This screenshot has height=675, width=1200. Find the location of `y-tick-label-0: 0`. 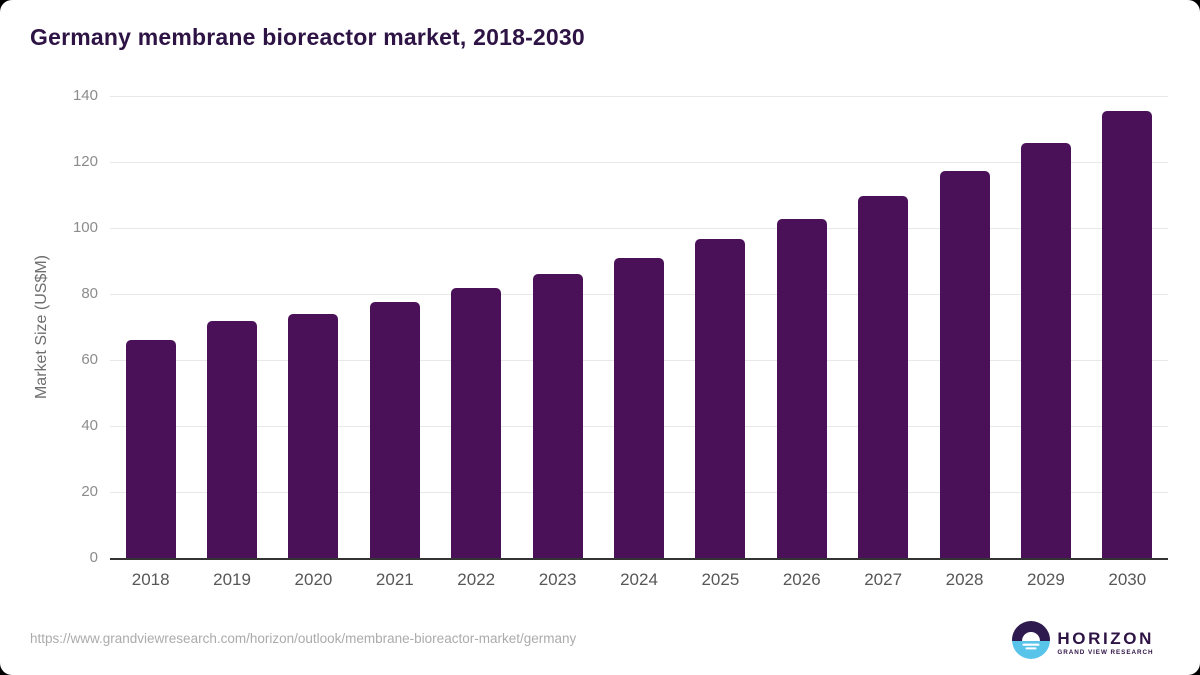

y-tick-label-0: 0 is located at coordinates (93, 557).